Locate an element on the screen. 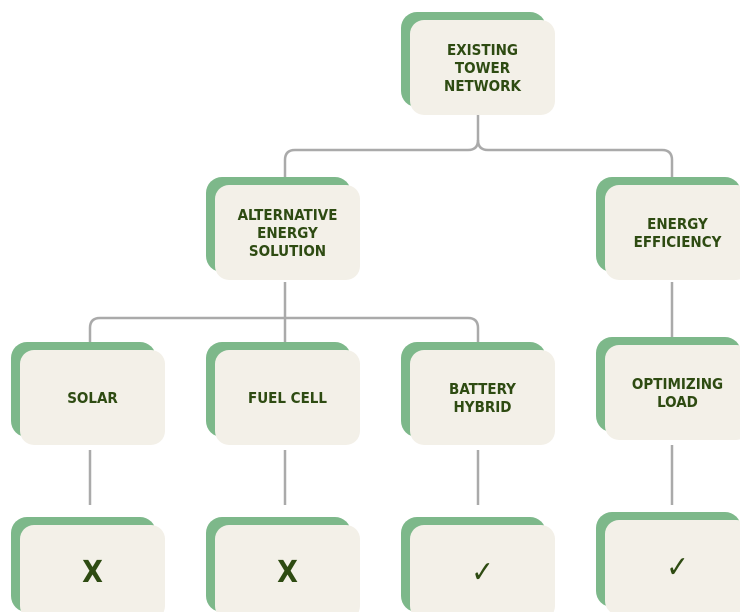 This screenshot has width=740, height=612. node-box: SOLAR is located at coordinates (92, 397).